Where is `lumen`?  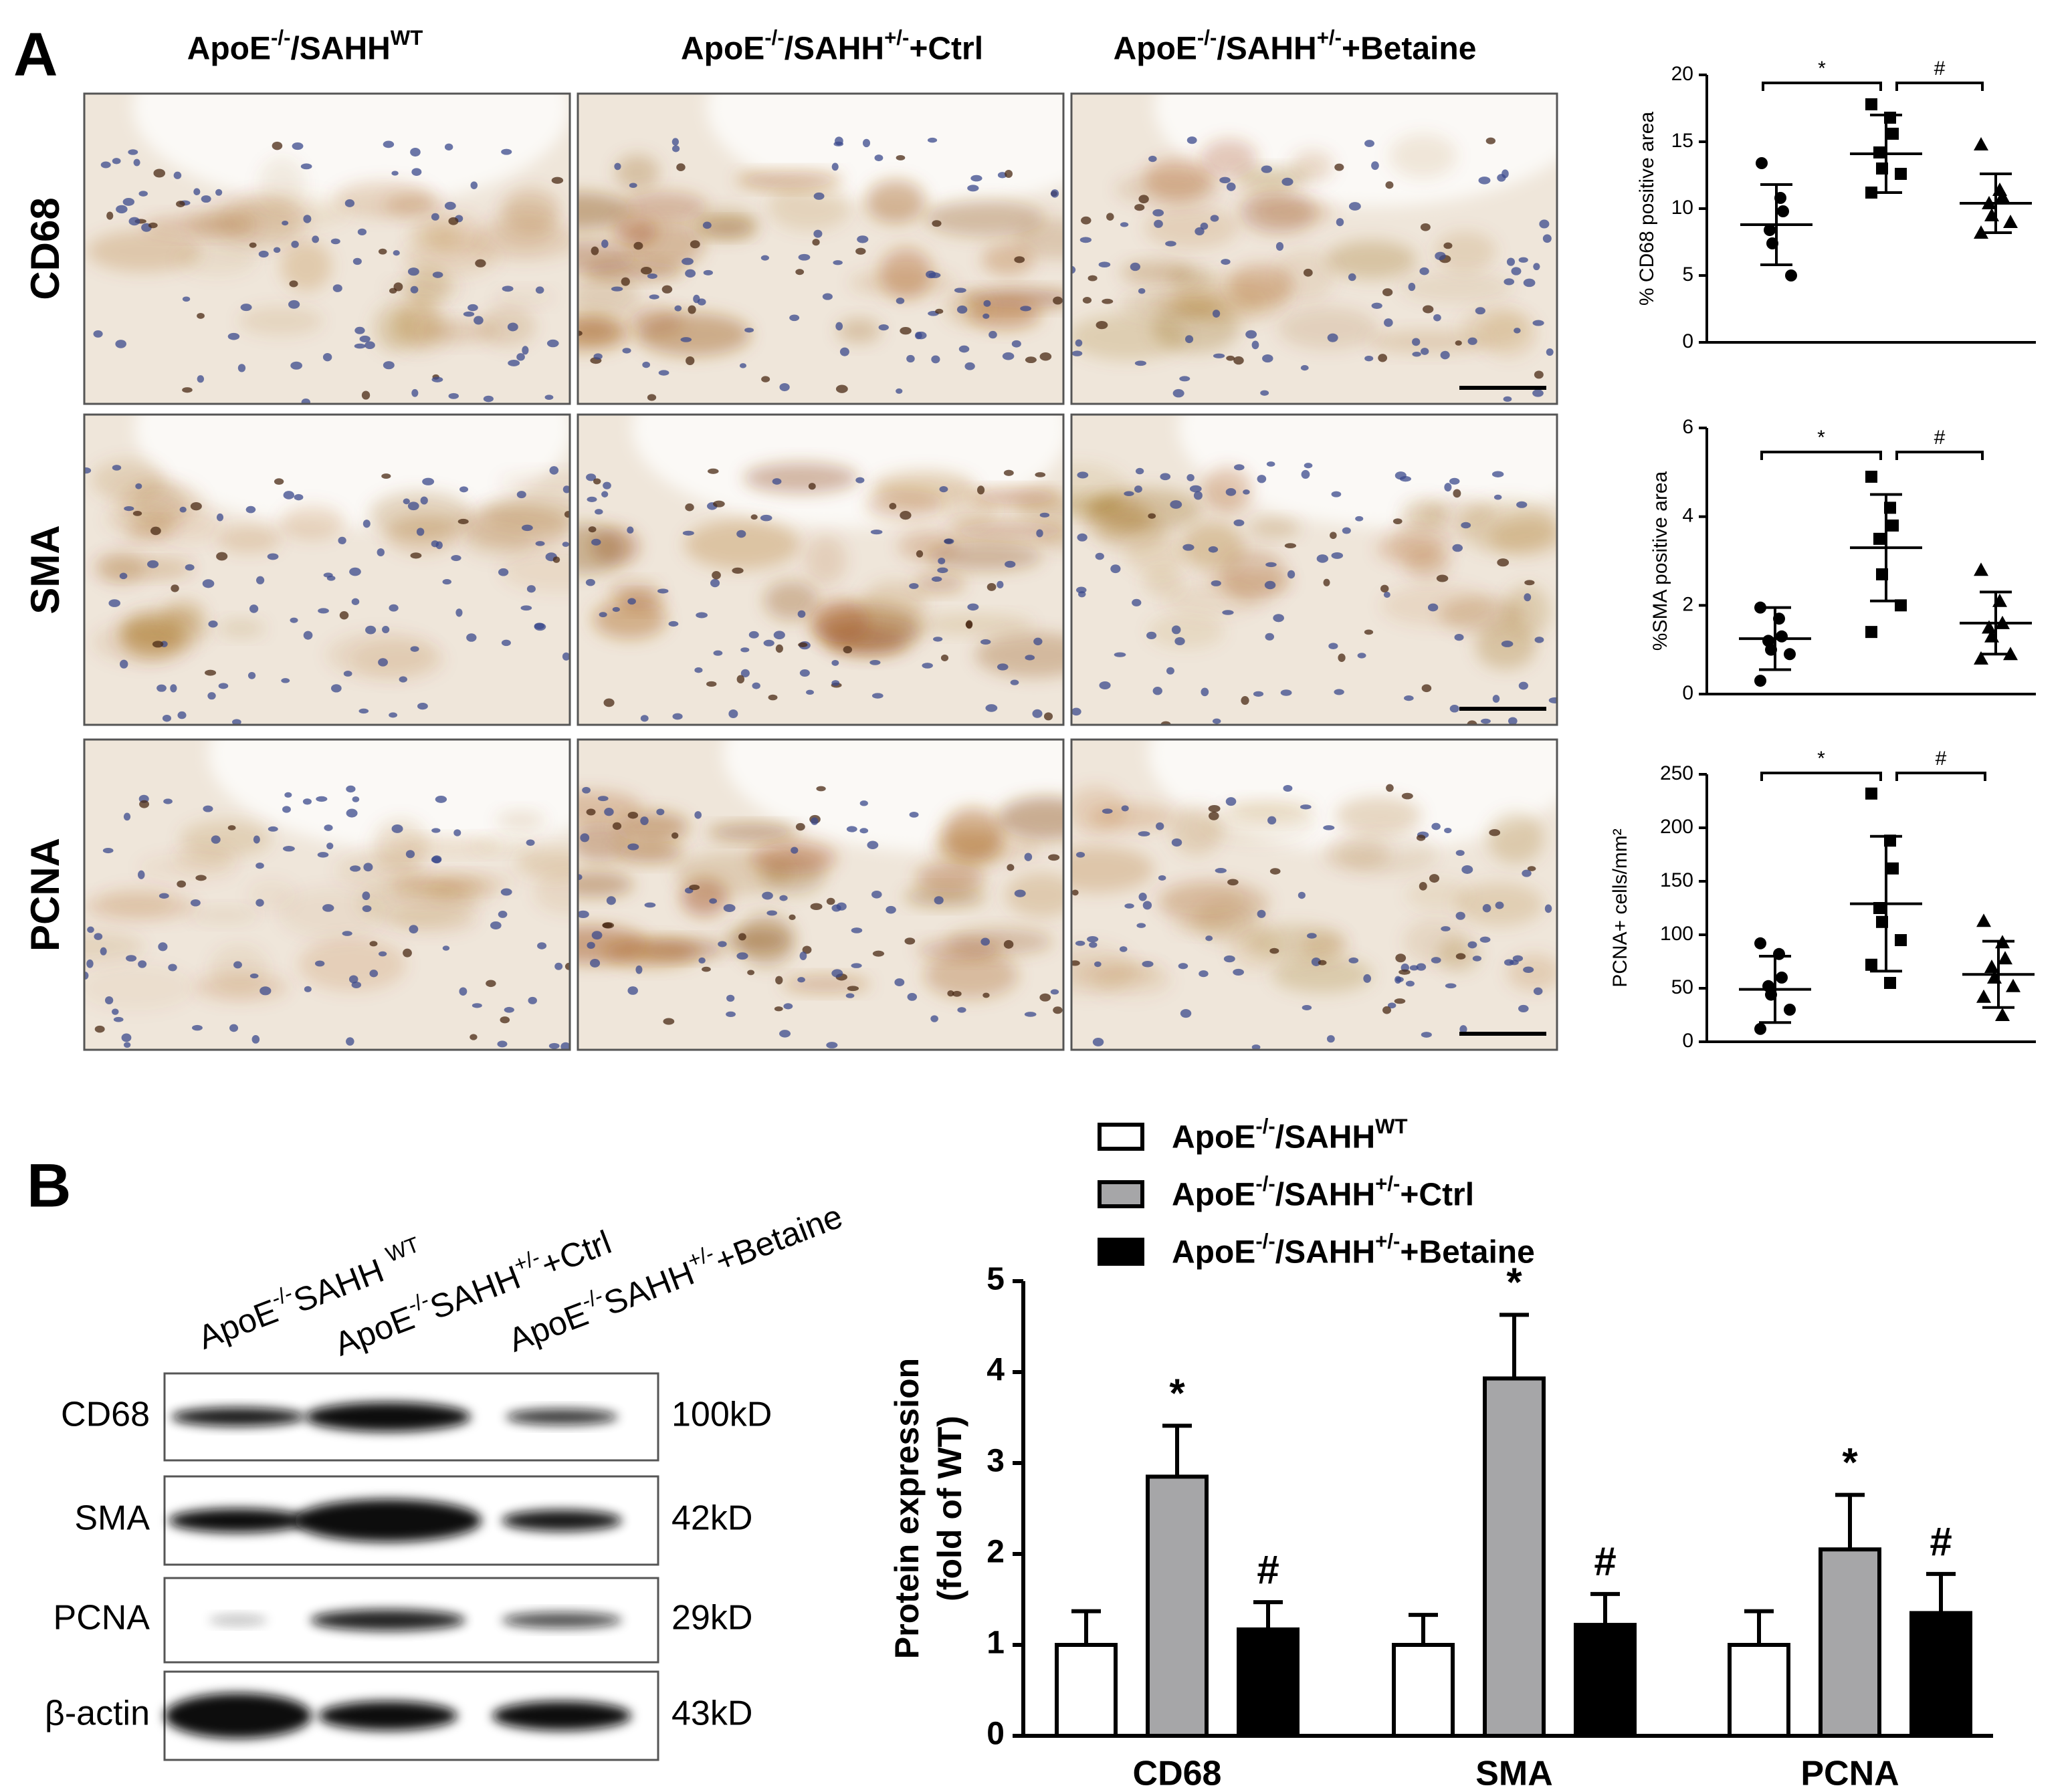
lumen is located at coordinates (352, 471).